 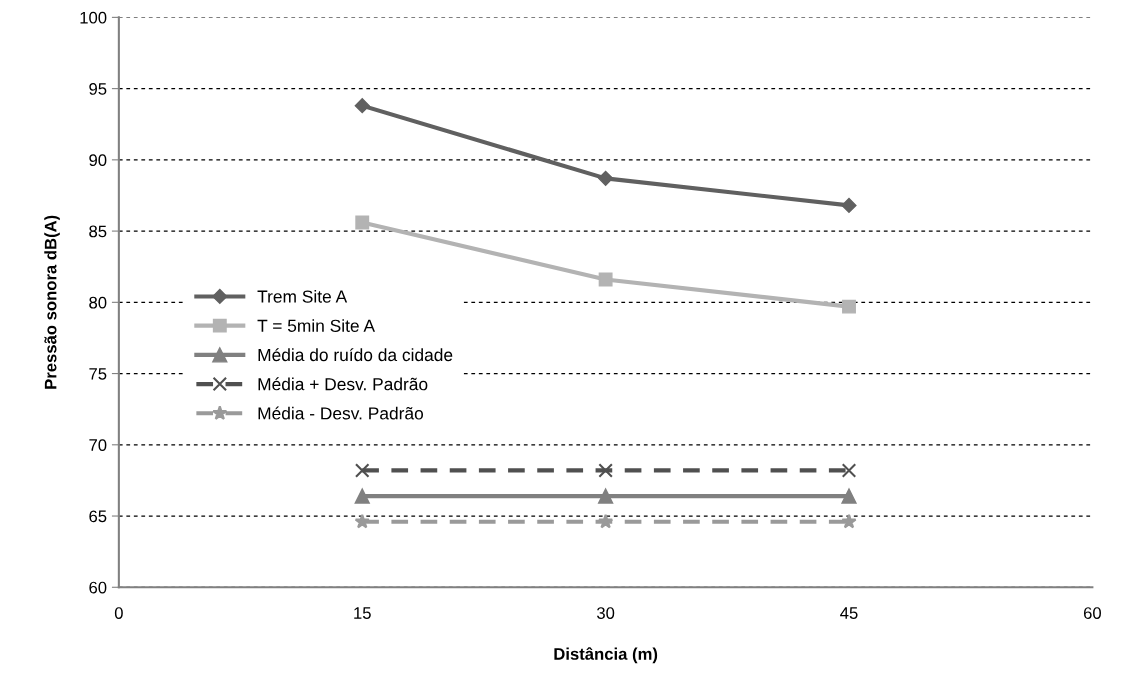 What do you see at coordinates (98, 516) in the screenshot?
I see `y-tick-label: 65` at bounding box center [98, 516].